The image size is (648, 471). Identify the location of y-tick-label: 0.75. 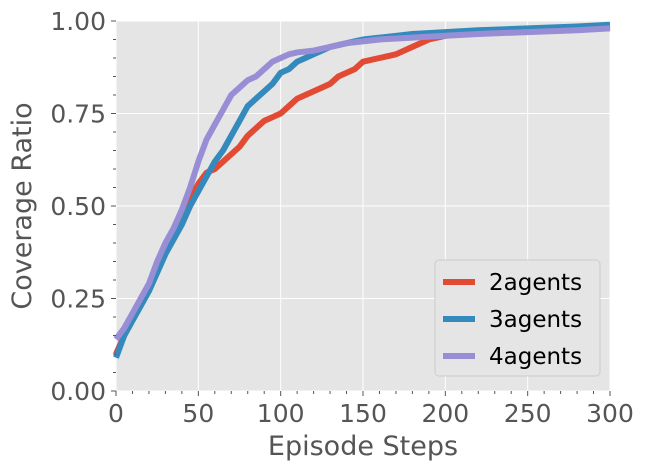
(78, 114).